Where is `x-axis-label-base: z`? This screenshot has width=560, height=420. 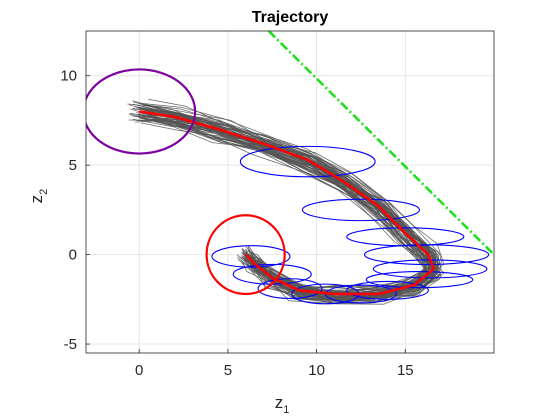 x-axis-label-base: z is located at coordinates (279, 402).